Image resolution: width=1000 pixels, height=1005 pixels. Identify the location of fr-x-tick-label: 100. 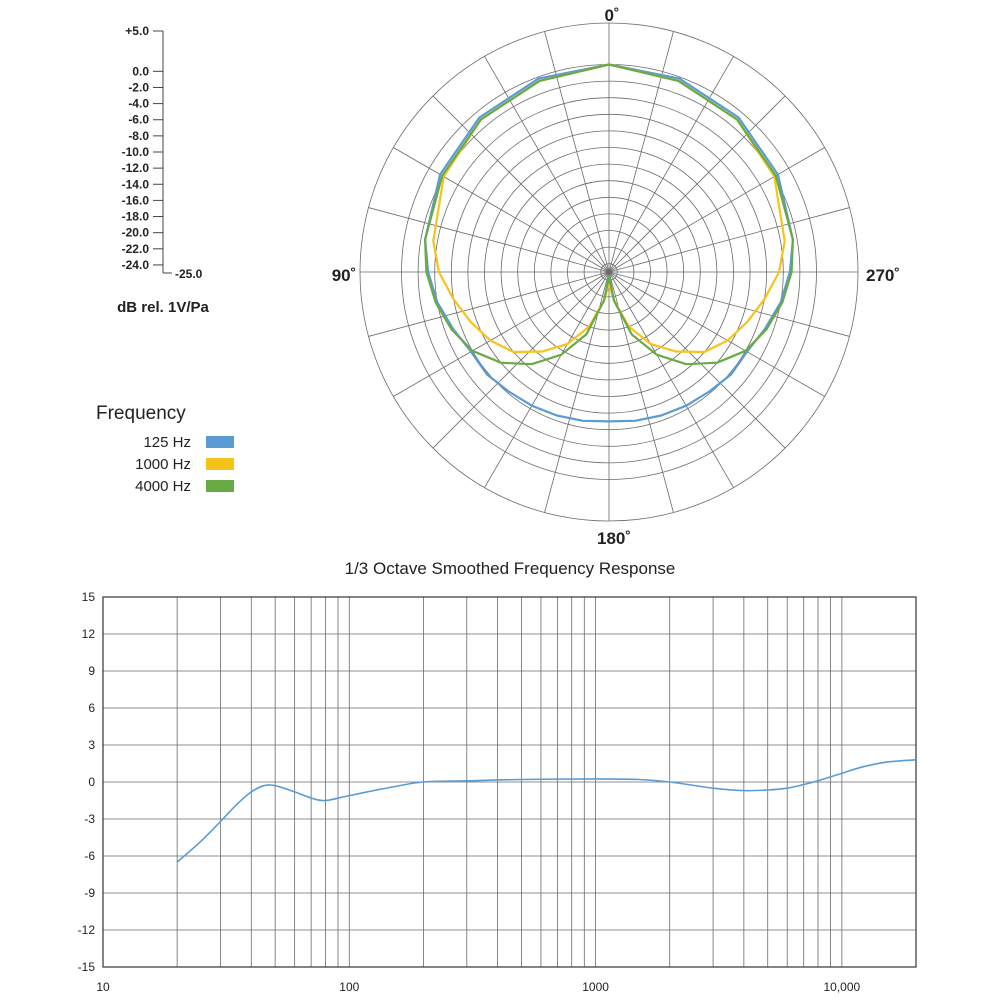
(349, 987).